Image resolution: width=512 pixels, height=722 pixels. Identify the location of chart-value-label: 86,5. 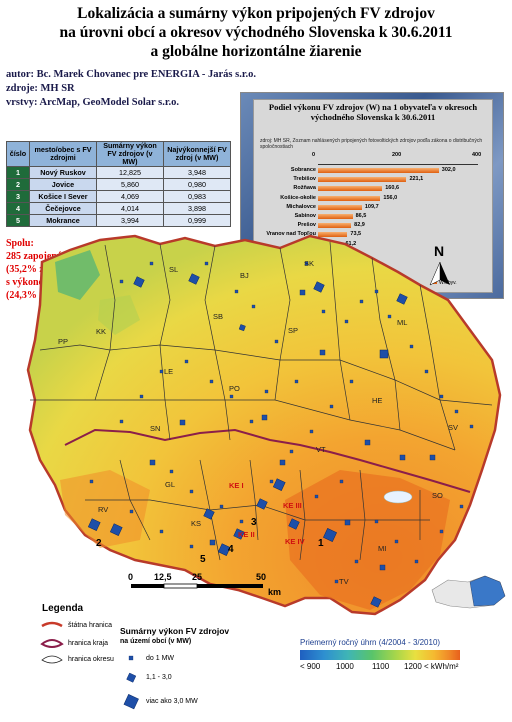
(361, 216).